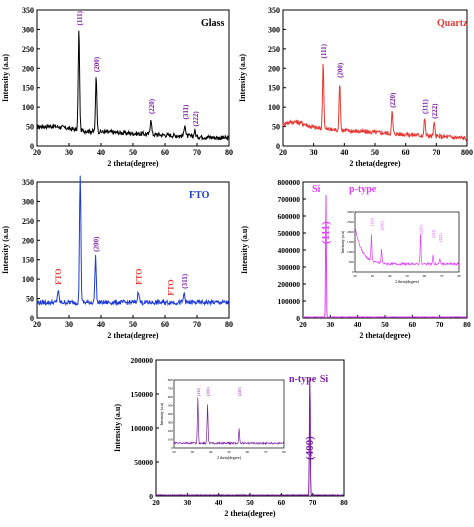  What do you see at coordinates (199, 195) in the screenshot?
I see `sample-label: FTO` at bounding box center [199, 195].